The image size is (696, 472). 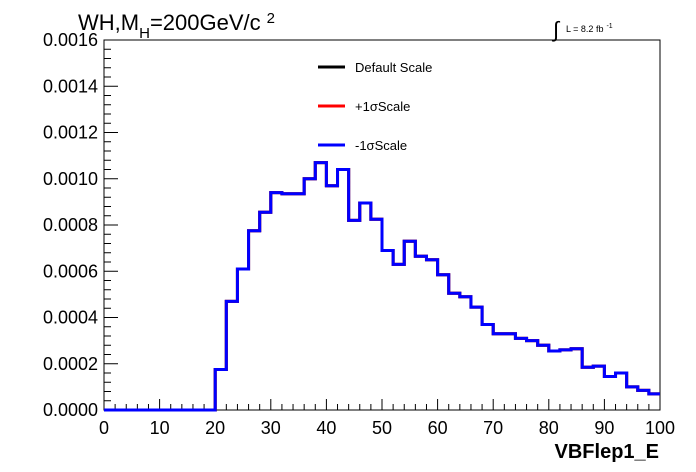 I want to click on title-superscript: 2, so click(x=271, y=18).